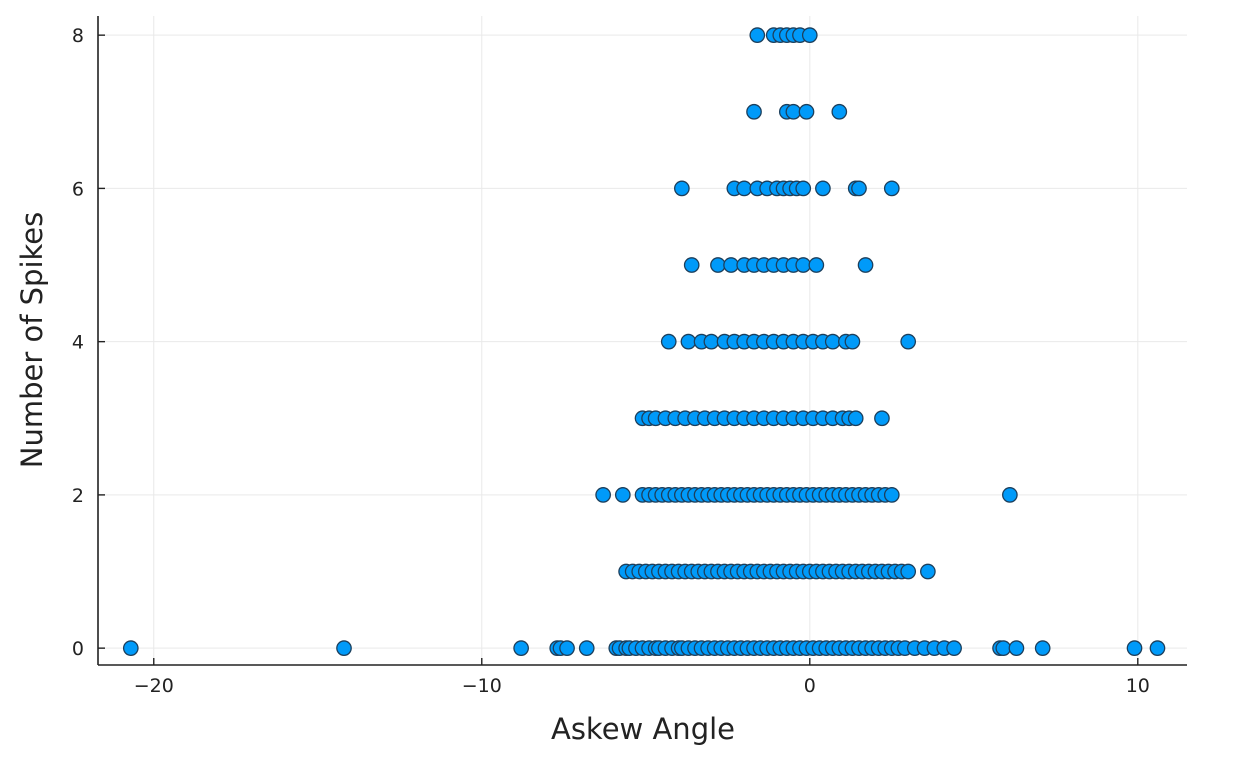 This screenshot has width=1234, height=759. I want to click on x-tick-label: 0, so click(810, 686).